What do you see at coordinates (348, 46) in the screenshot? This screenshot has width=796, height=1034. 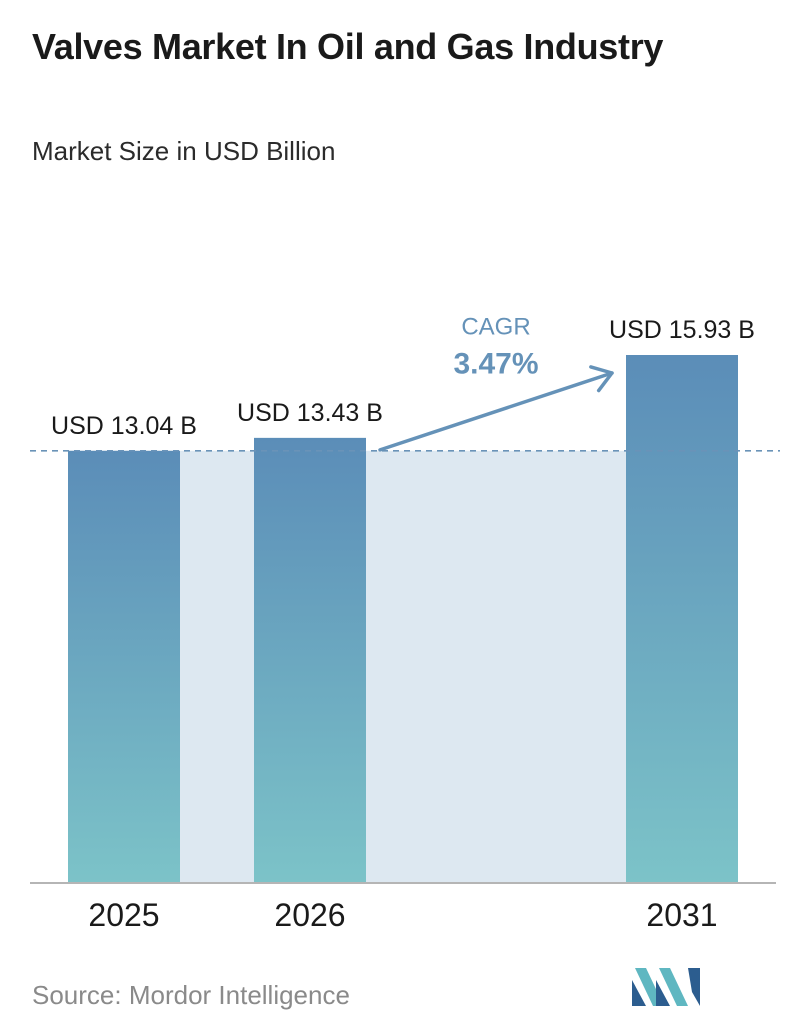 I see `chart-title: Valves Market In Oil and Gas Industry` at bounding box center [348, 46].